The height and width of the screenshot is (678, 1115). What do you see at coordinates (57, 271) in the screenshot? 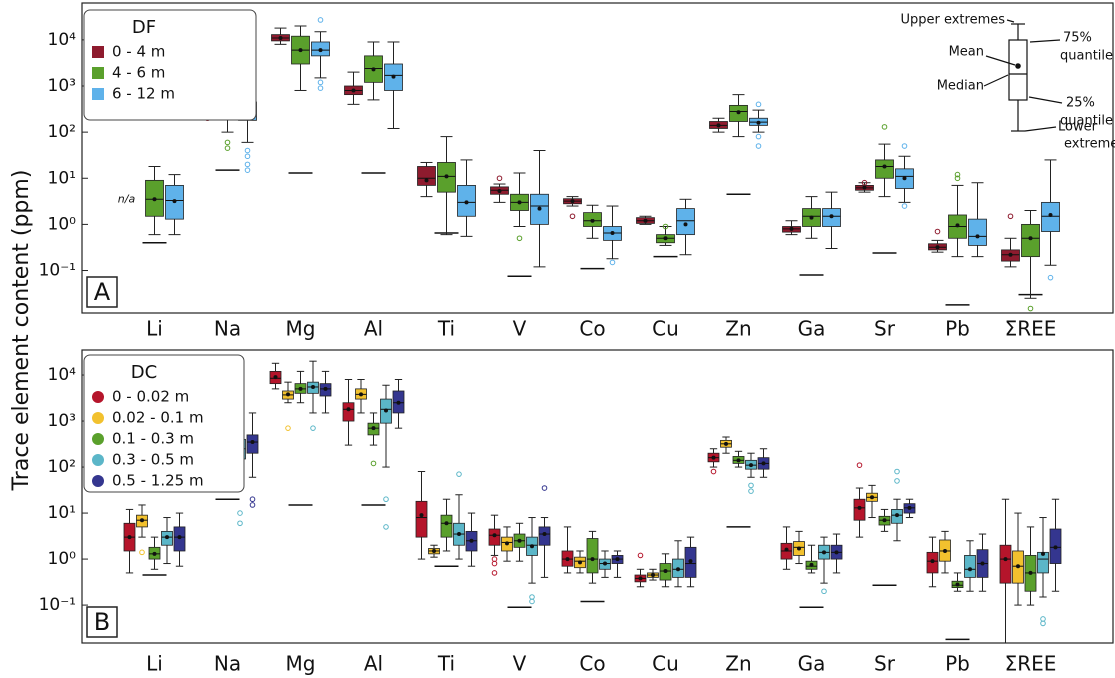
I see `y-tick-label: 10⁻¹` at bounding box center [57, 271].